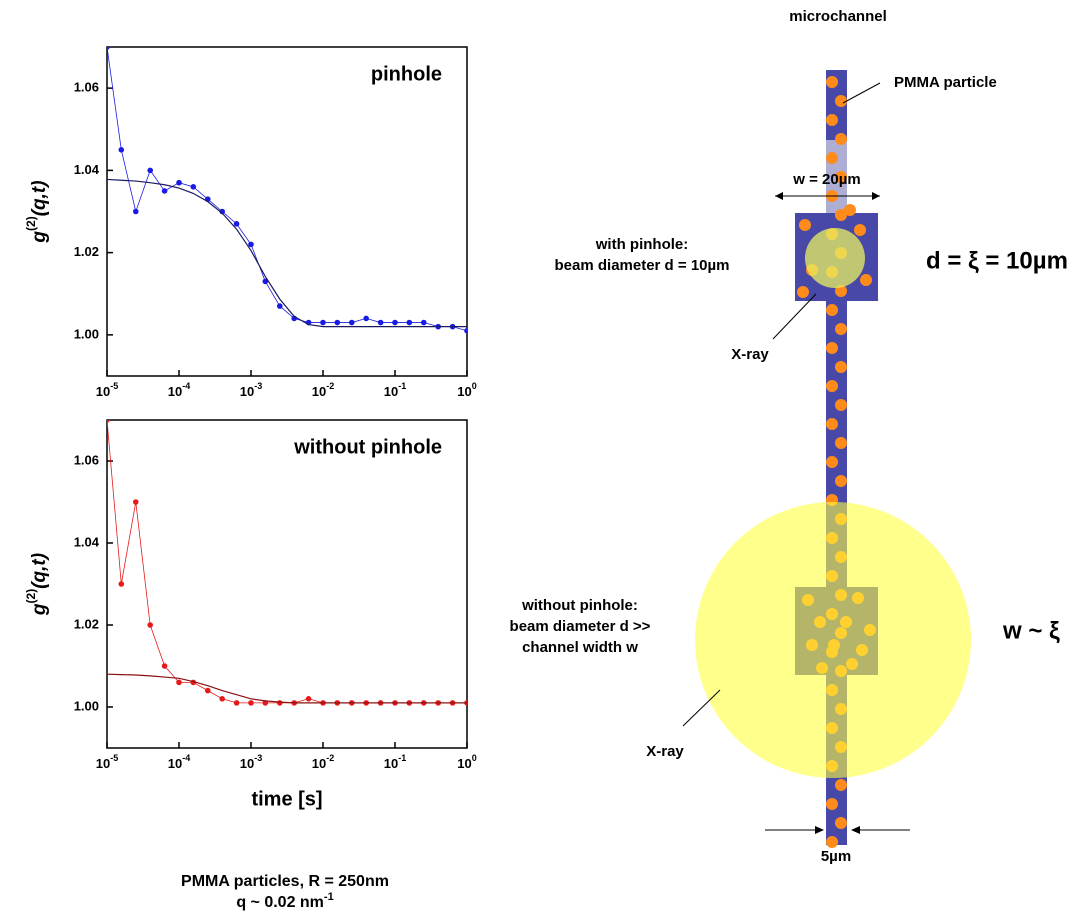 The width and height of the screenshot is (1092, 915). Describe the element at coordinates (835, 258) in the screenshot. I see `pinhole-beam` at that location.